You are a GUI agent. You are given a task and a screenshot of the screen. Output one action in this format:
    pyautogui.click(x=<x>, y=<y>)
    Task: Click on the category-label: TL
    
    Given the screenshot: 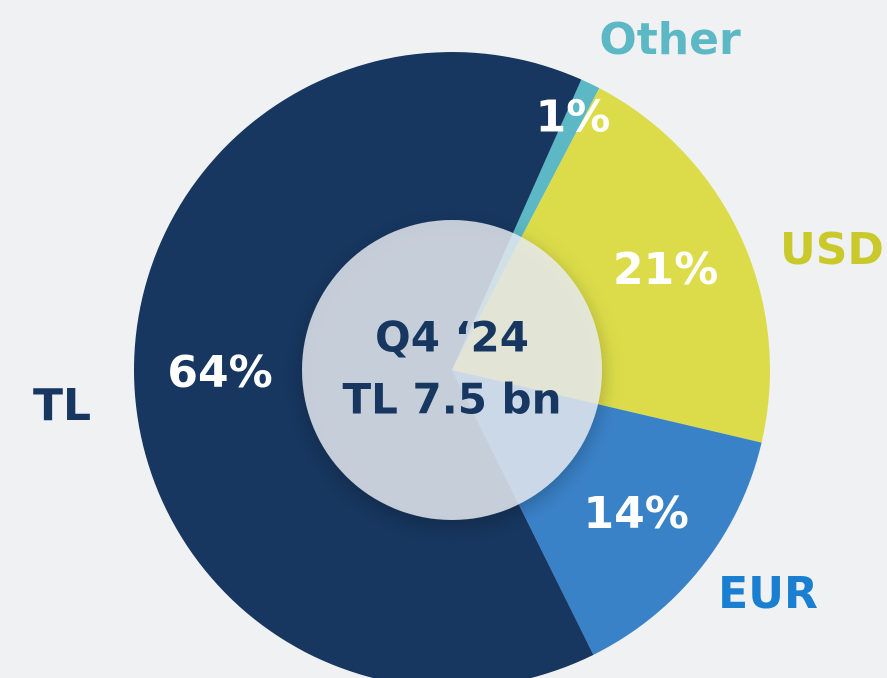 What is the action you would take?
    pyautogui.click(x=62, y=405)
    